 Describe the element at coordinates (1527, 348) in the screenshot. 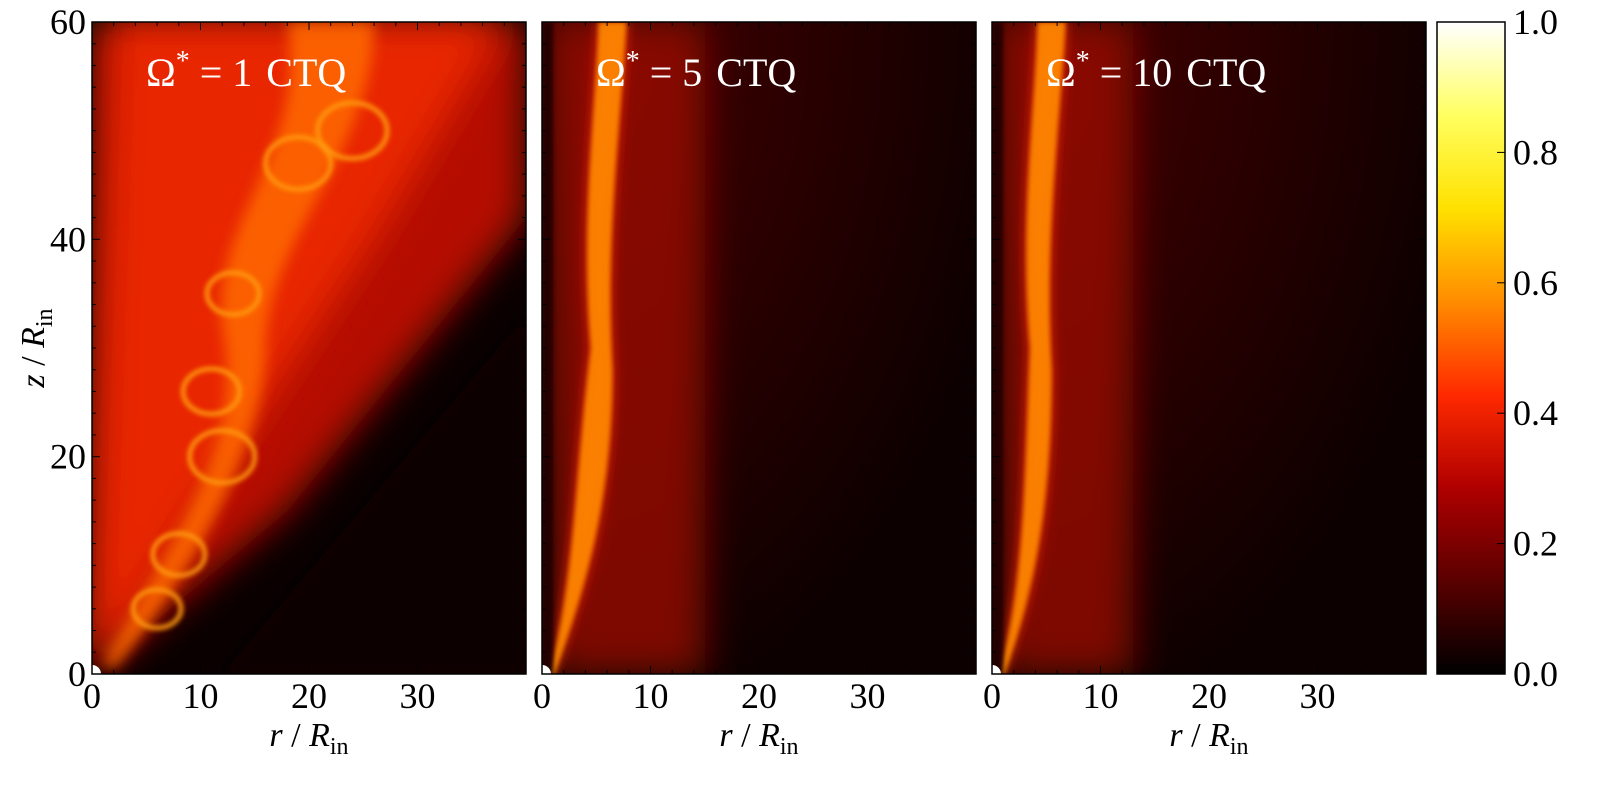

I see `colorbar-ticks: 0.0 0.2 0.4 0.6 0.8 1.0` at that location.